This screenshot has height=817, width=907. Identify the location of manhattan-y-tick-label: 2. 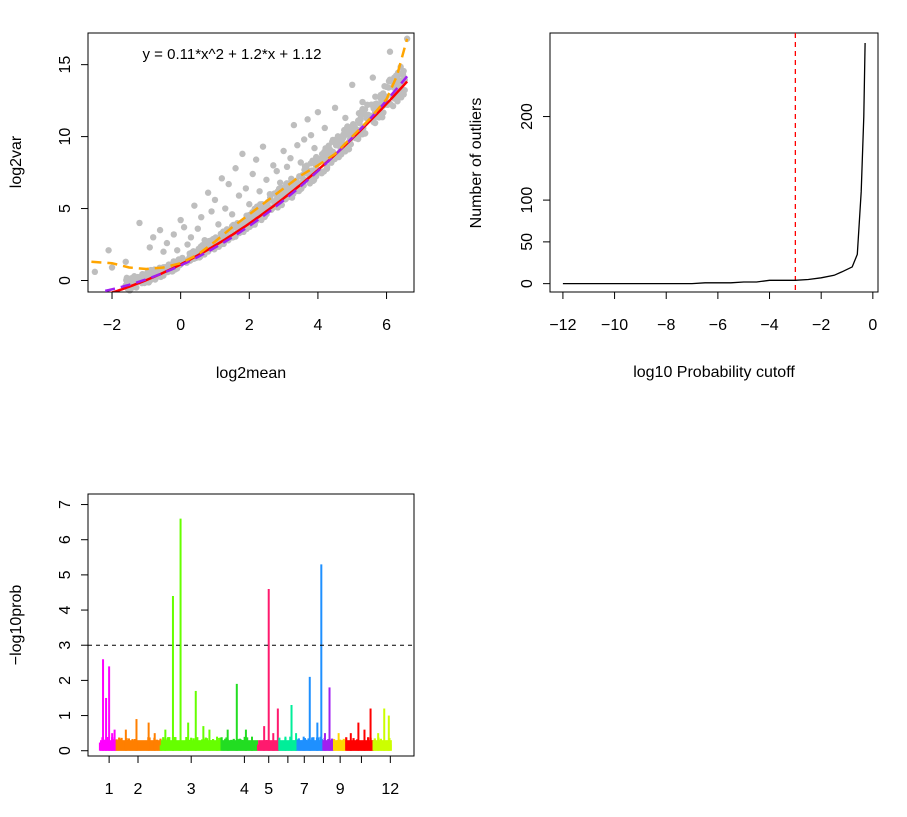
(65, 680).